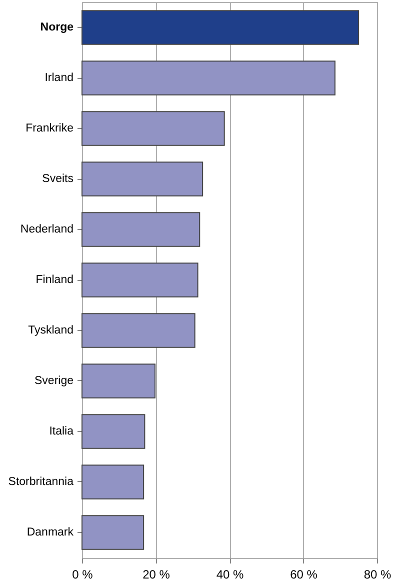 Image resolution: width=397 pixels, height=586 pixels. What do you see at coordinates (61, 432) in the screenshot?
I see `y-tick-label: Italia` at bounding box center [61, 432].